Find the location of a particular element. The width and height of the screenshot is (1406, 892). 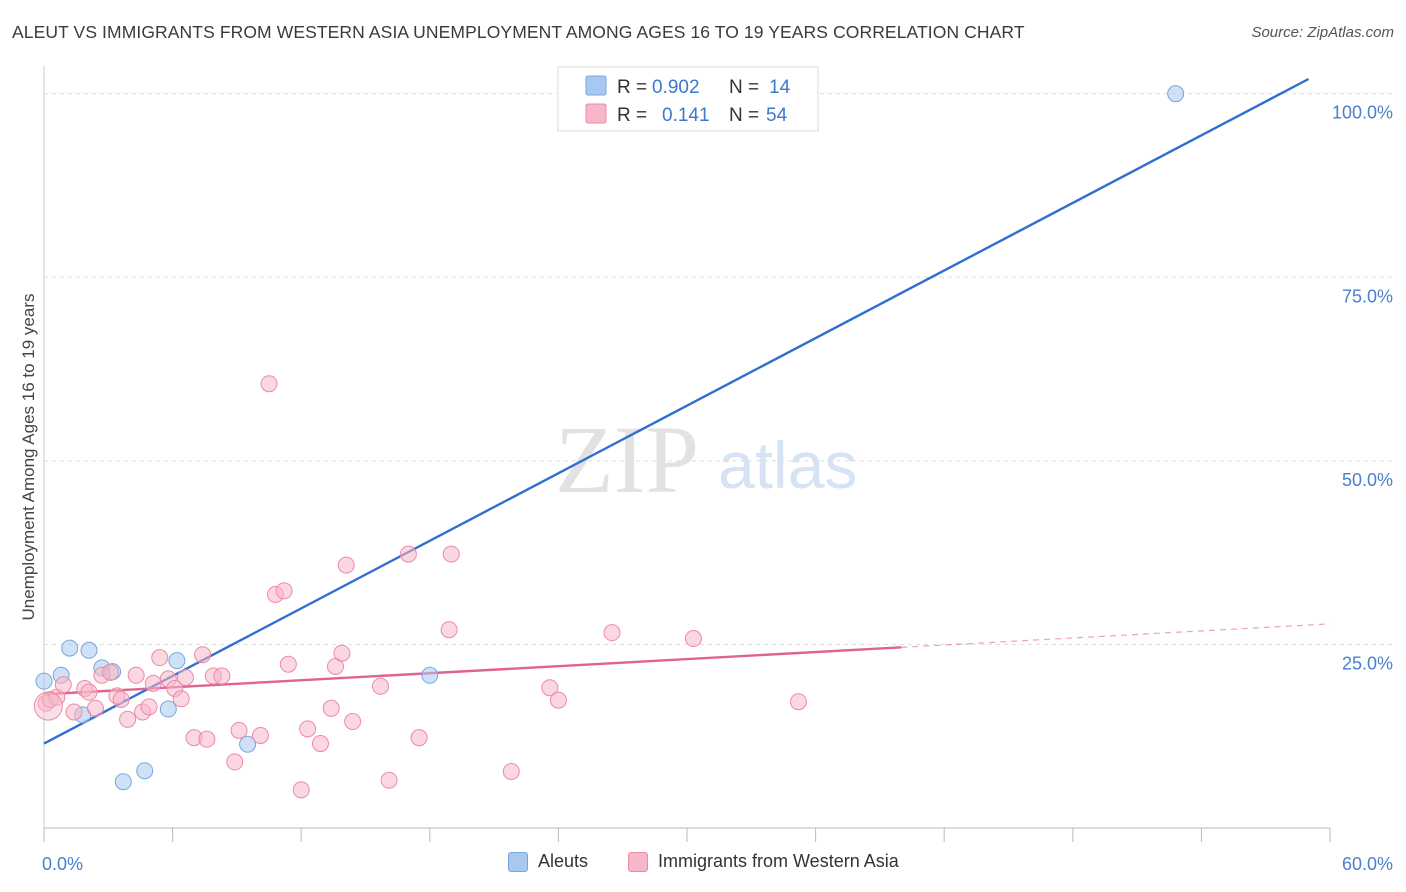

immigrant-trend-extension is located at coordinates (1116, 635).